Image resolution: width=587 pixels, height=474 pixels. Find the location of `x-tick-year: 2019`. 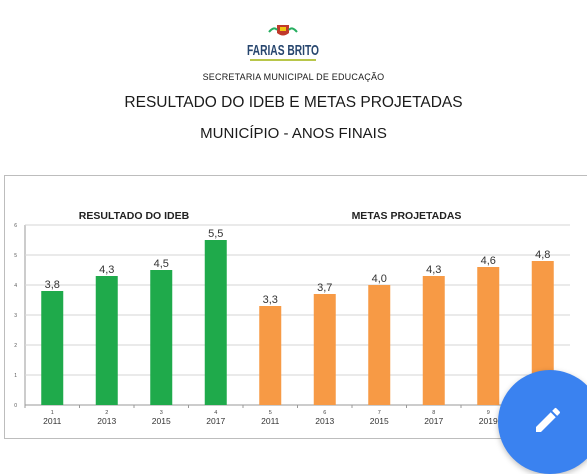

x-tick-year: 2019 is located at coordinates (488, 421).